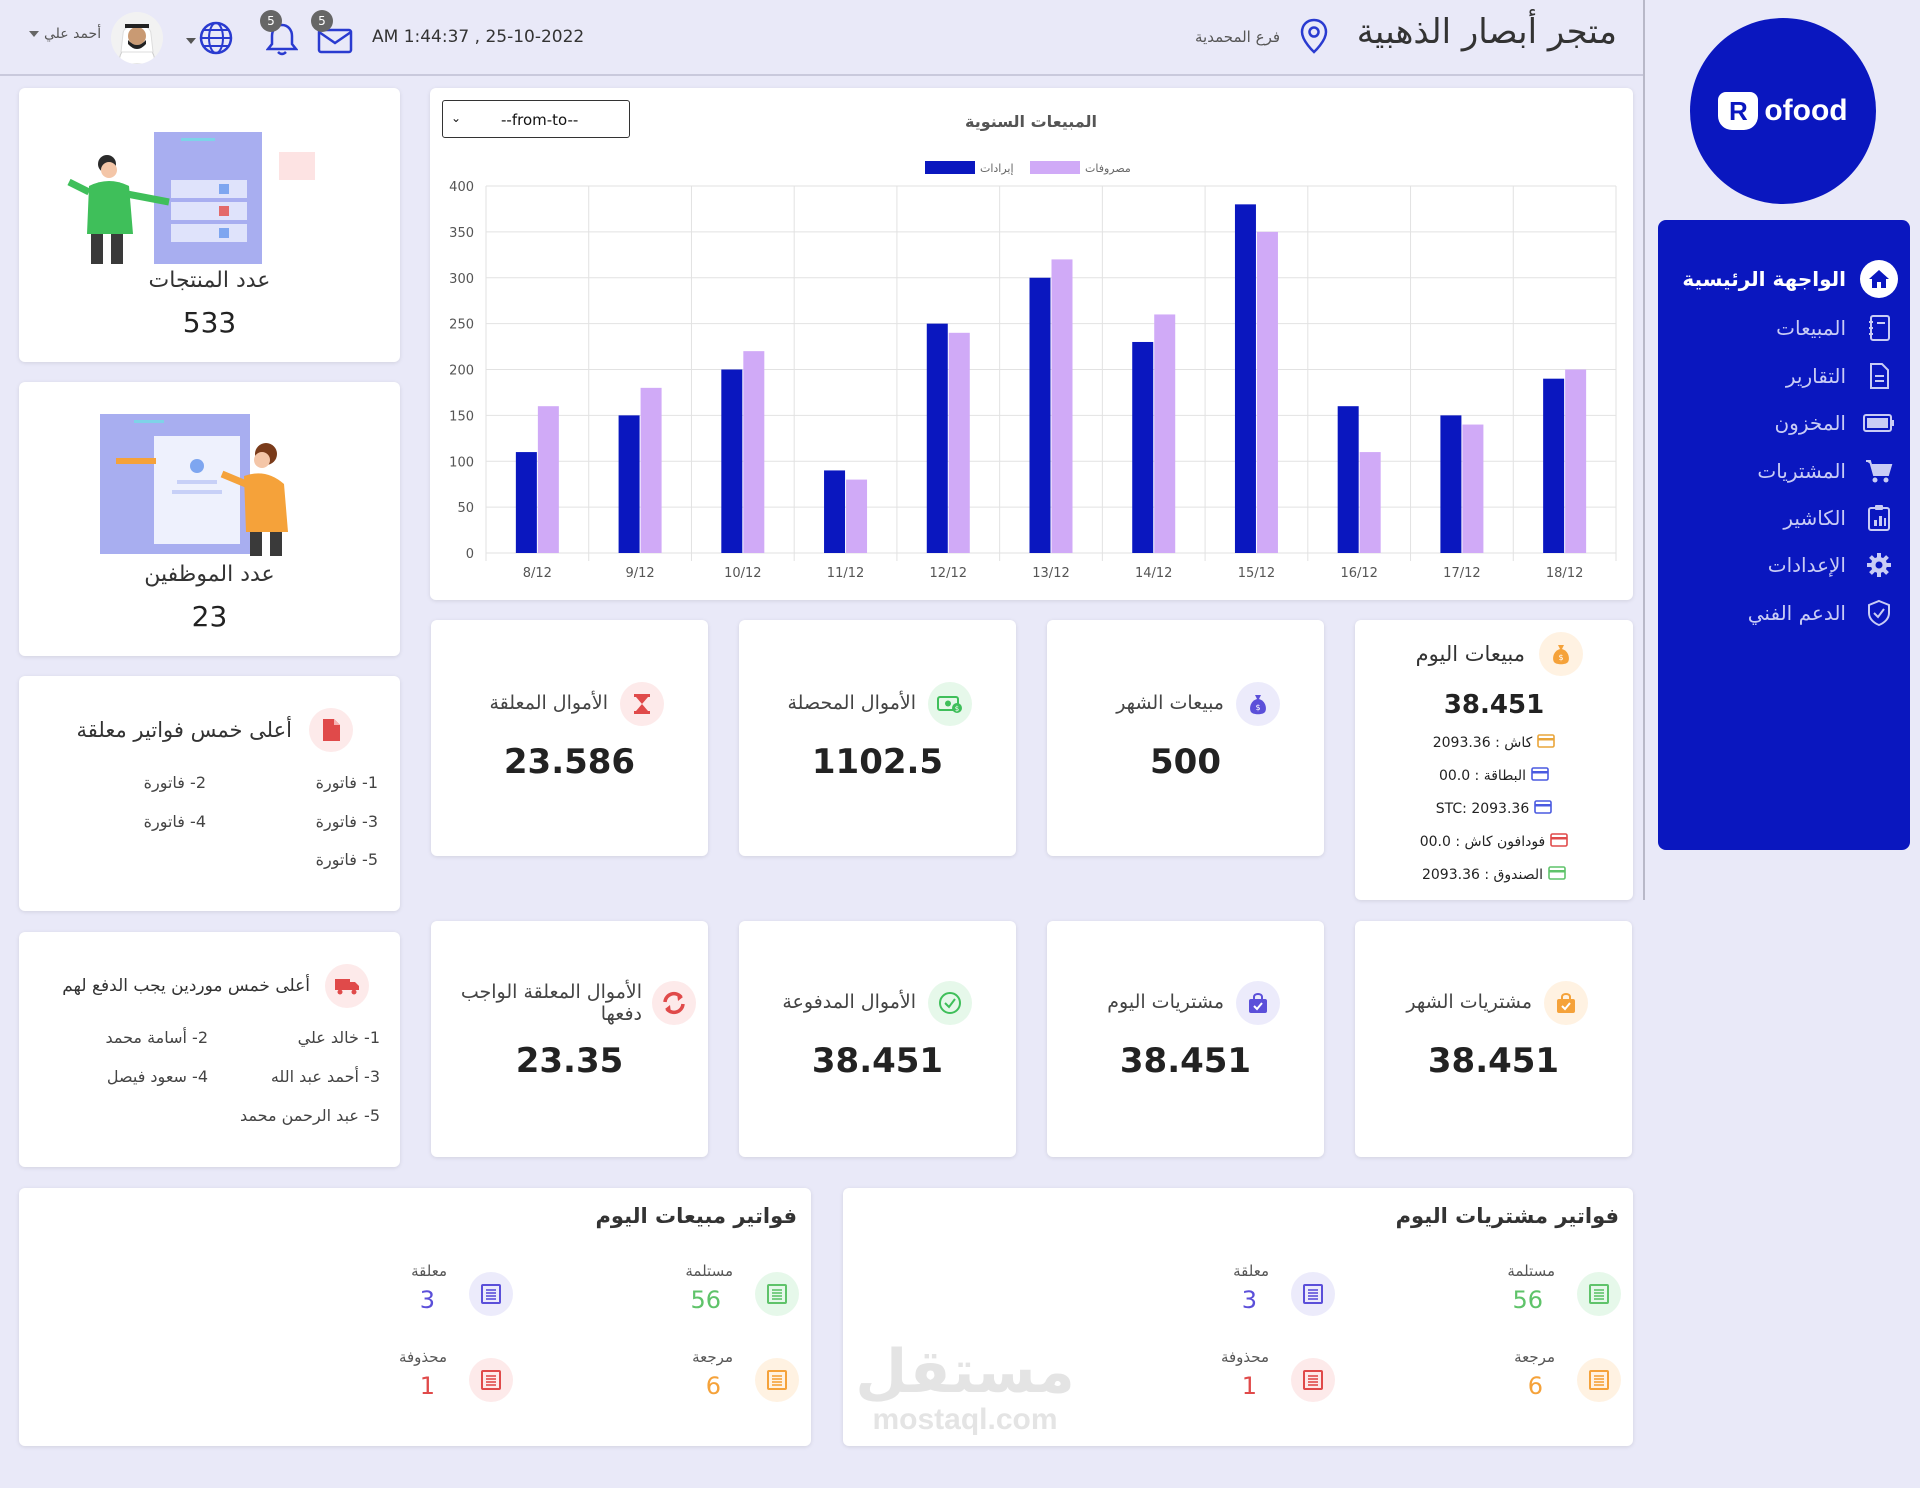 This screenshot has height=1488, width=1920. Describe the element at coordinates (849, 1002) in the screenshot. I see `stat-title: الأموال المدفوعة` at that location.